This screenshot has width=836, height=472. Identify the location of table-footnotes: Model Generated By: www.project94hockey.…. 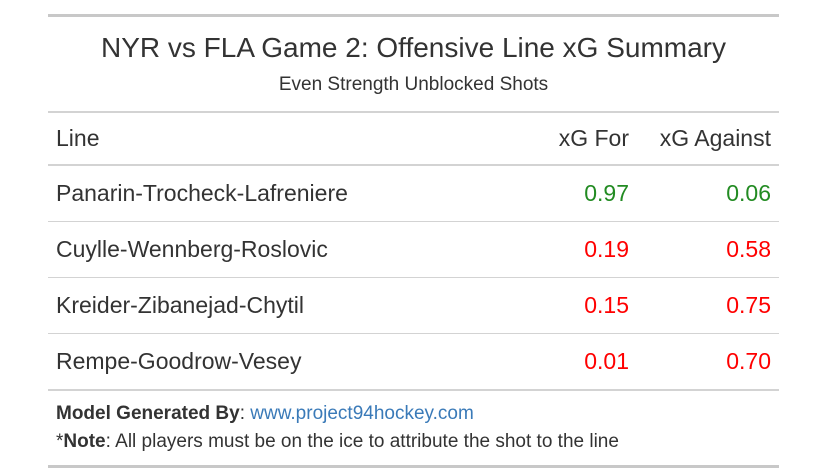
(413, 423).